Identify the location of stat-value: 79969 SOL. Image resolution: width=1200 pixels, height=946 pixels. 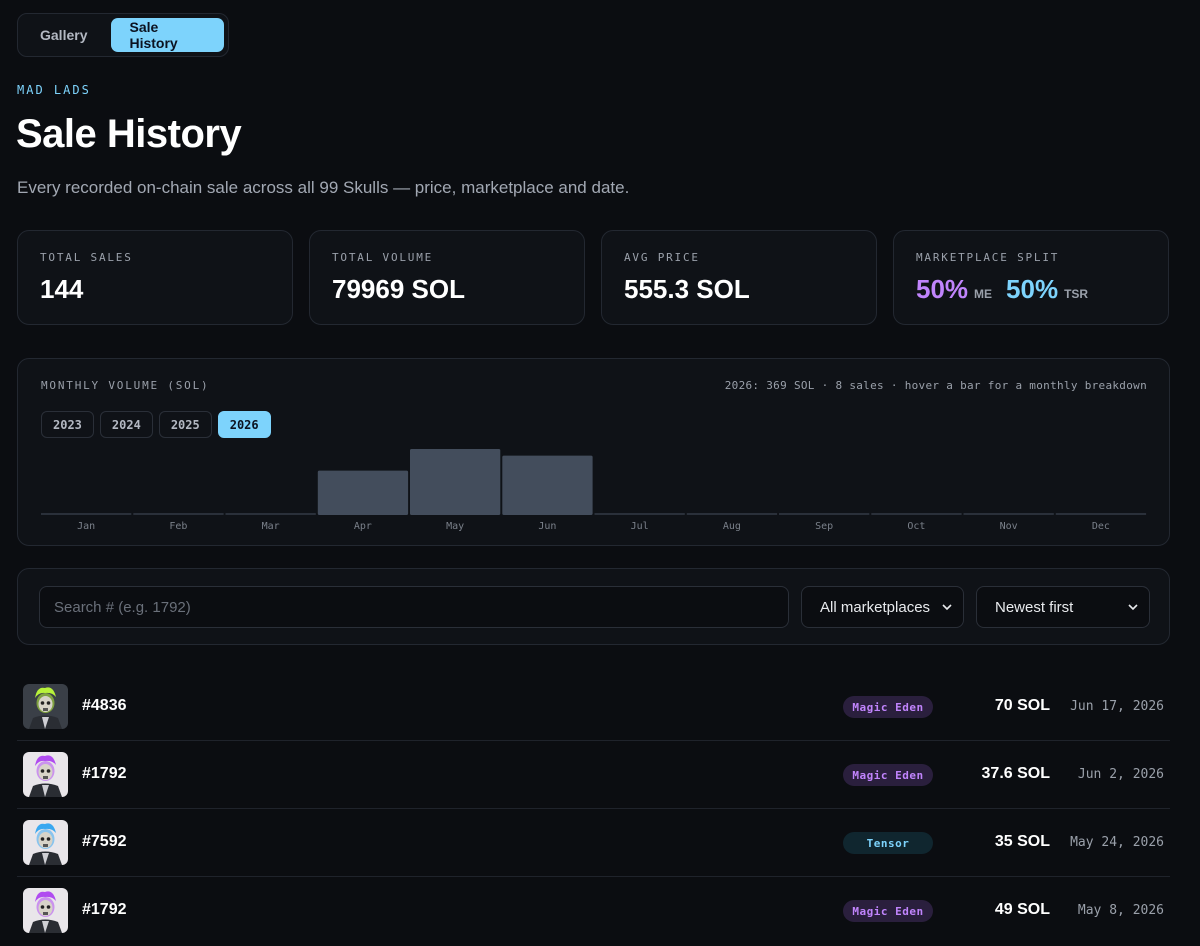
(398, 289).